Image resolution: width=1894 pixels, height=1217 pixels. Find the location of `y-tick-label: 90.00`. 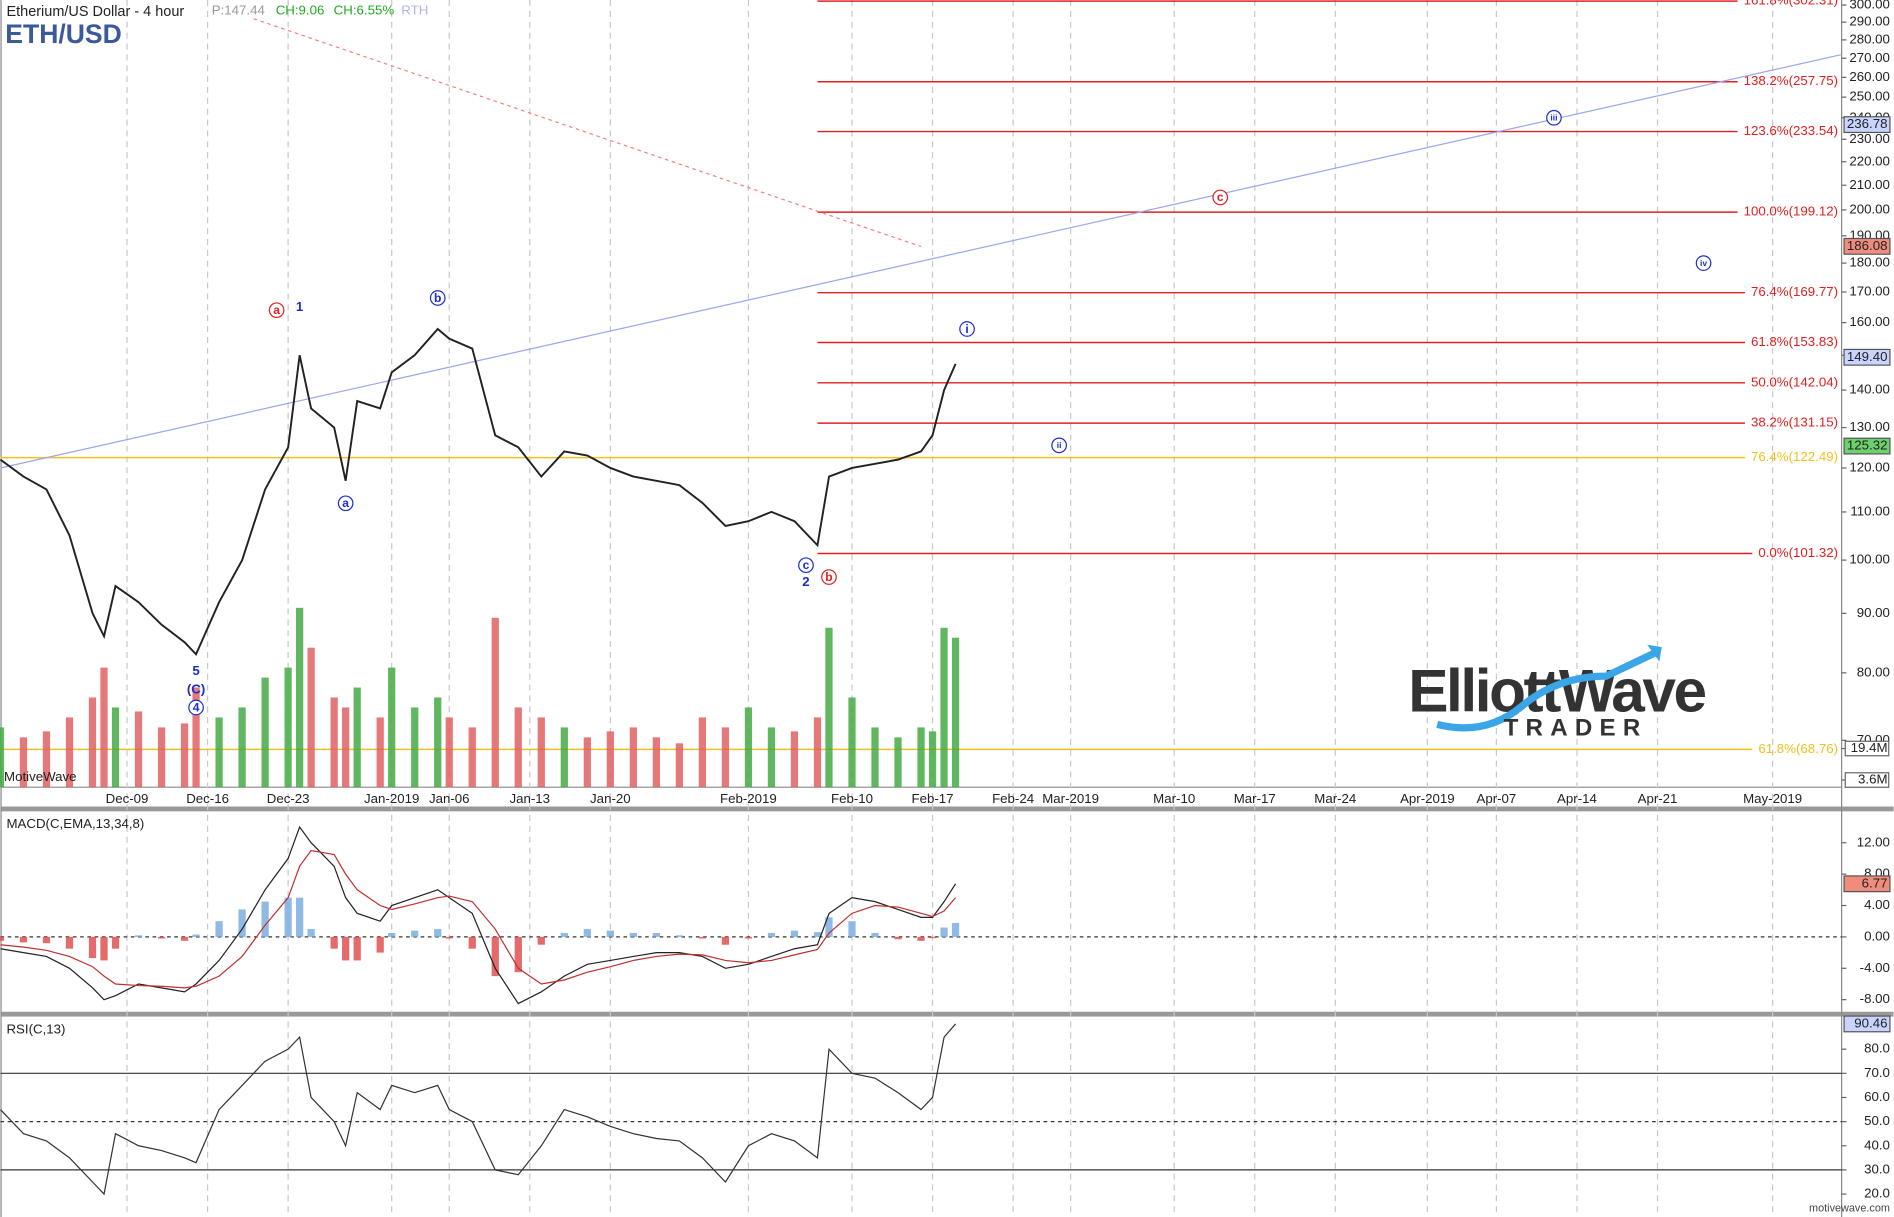

y-tick-label: 90.00 is located at coordinates (1873, 612).